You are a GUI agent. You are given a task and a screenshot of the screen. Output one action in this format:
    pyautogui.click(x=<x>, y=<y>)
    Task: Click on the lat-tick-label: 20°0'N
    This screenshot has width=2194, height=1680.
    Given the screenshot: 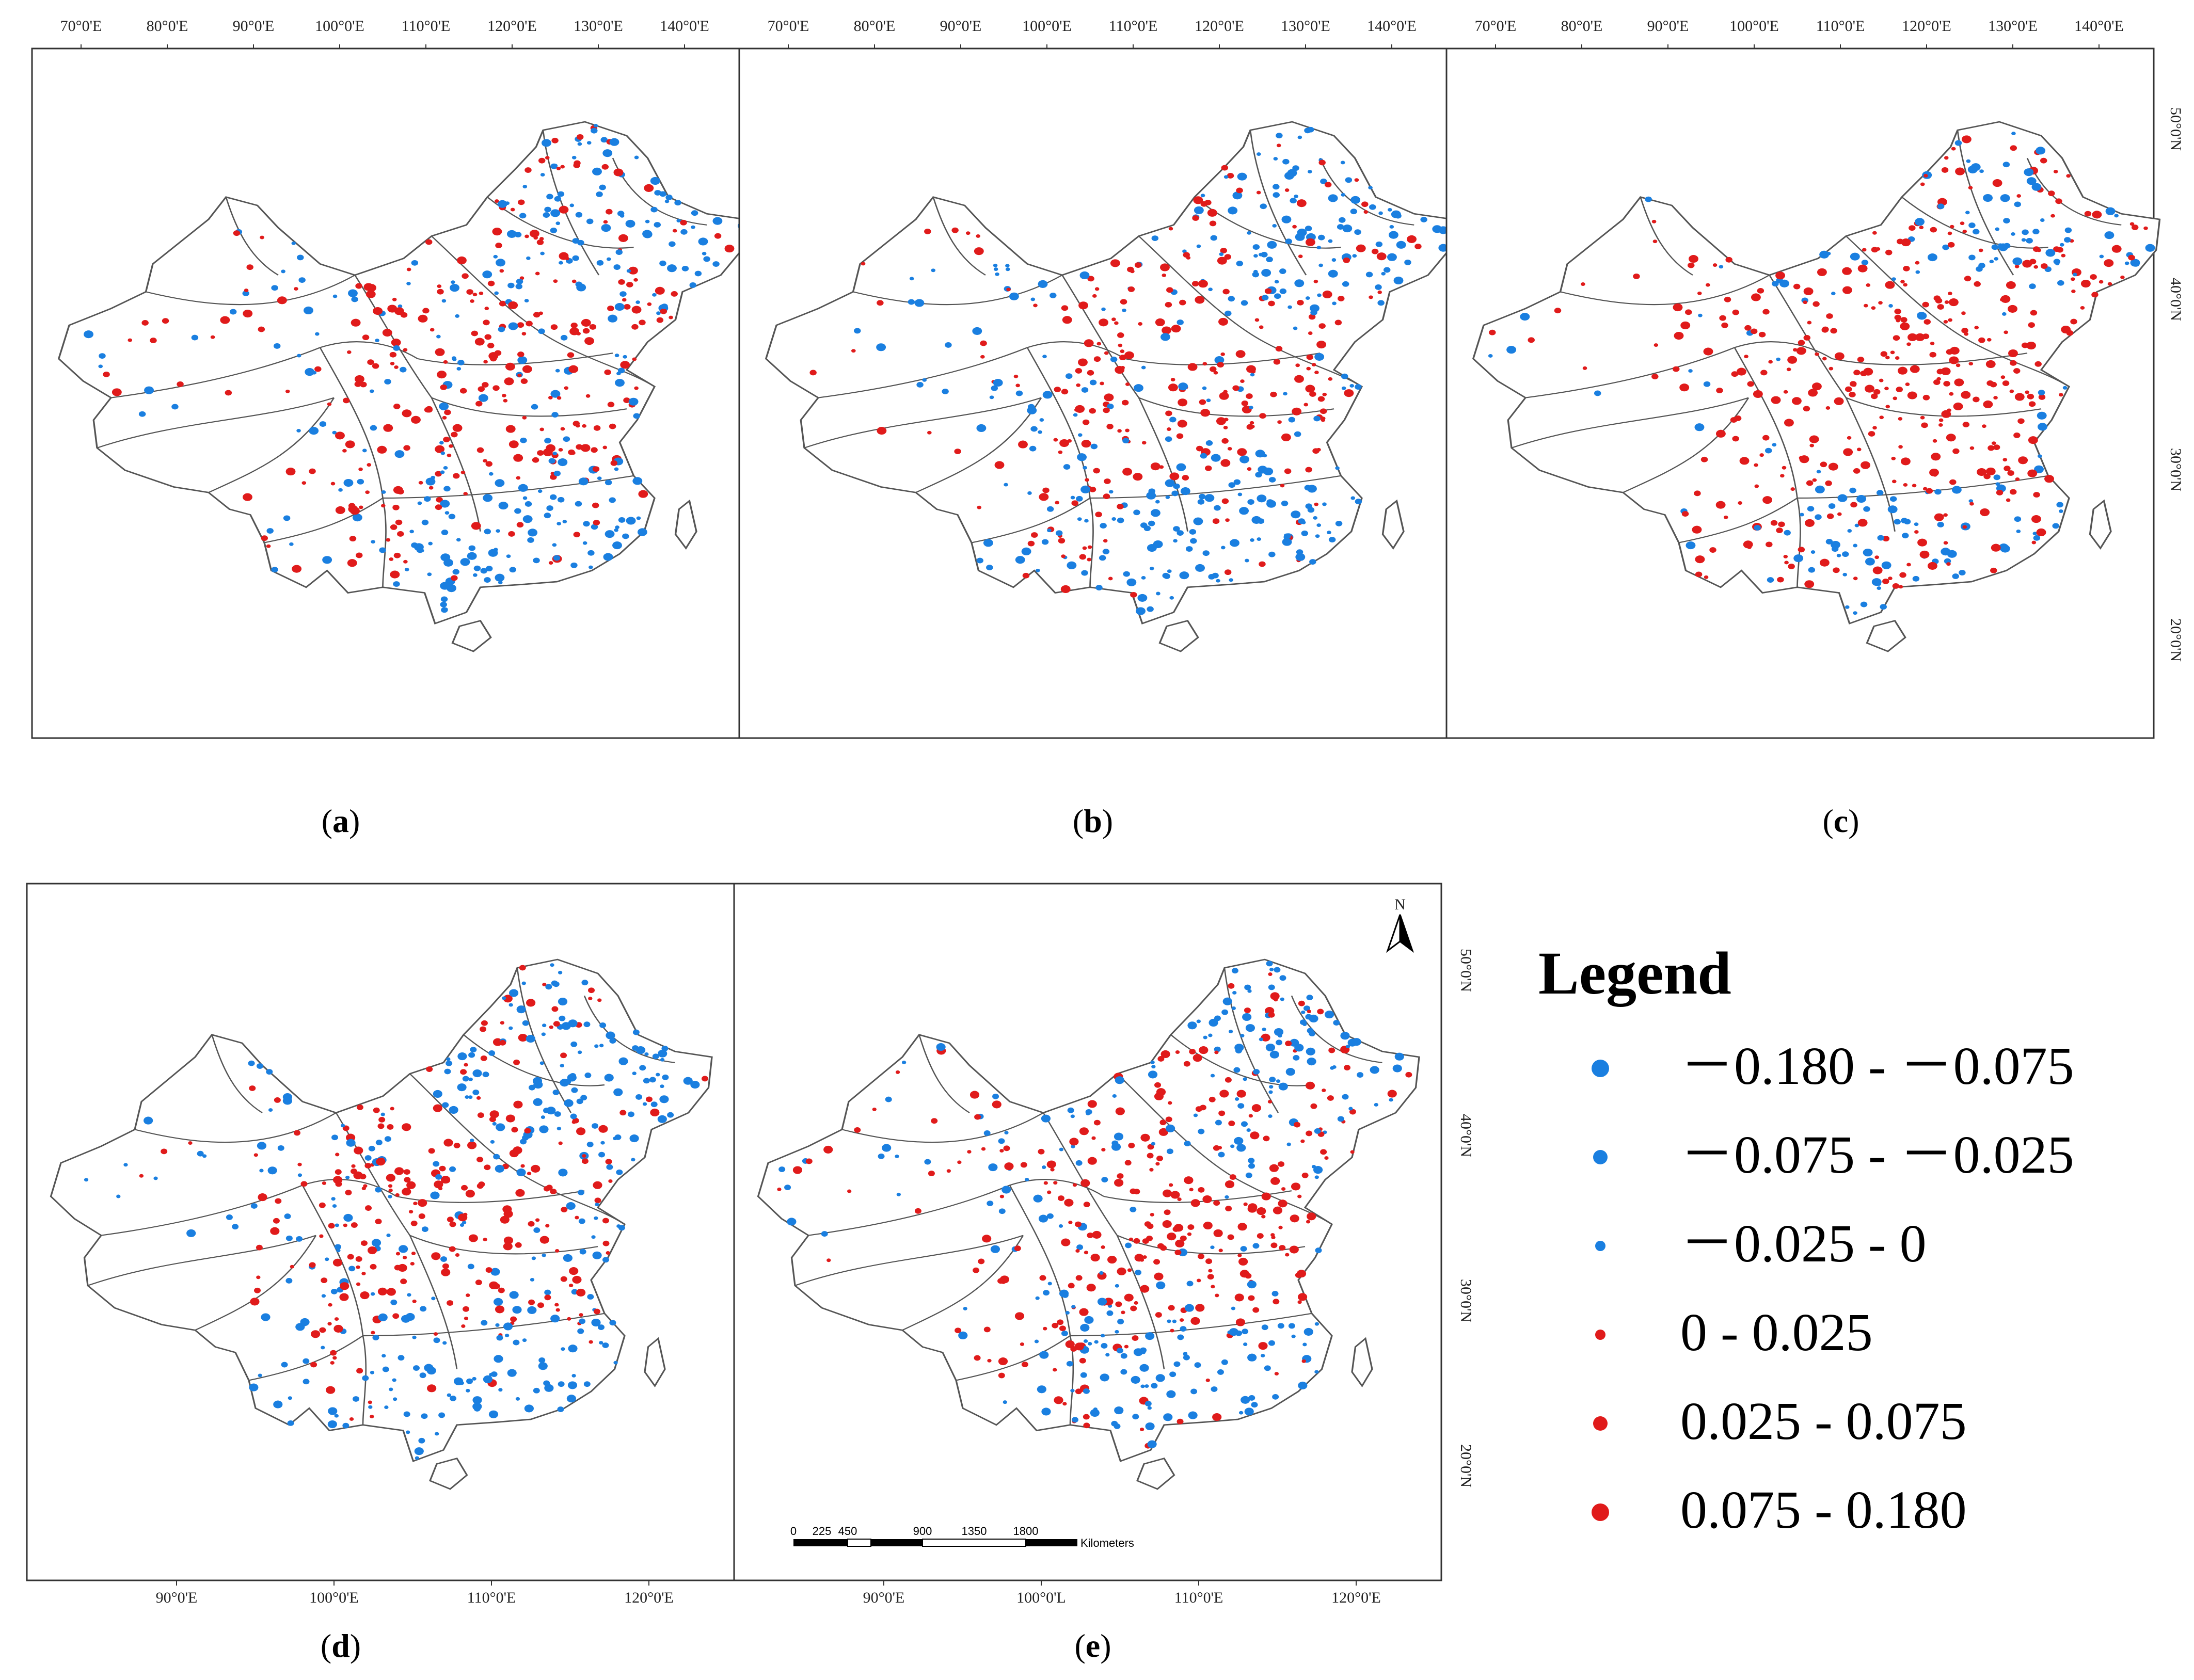 What is the action you would take?
    pyautogui.click(x=2175, y=640)
    